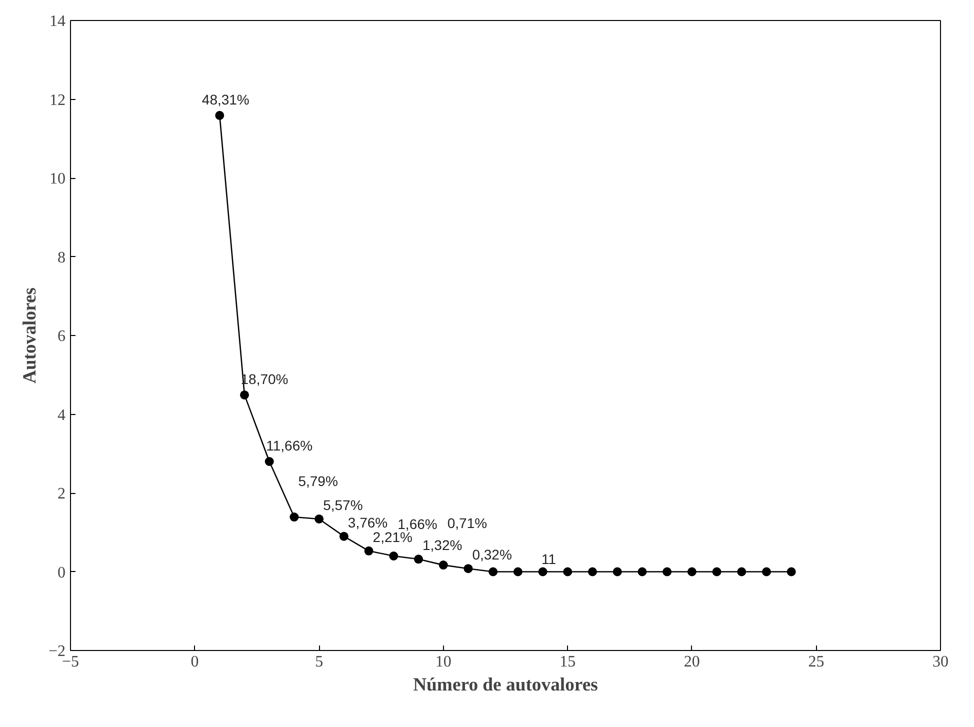 The width and height of the screenshot is (974, 727). Describe the element at coordinates (289, 446) in the screenshot. I see `annotation: 11,66%` at that location.